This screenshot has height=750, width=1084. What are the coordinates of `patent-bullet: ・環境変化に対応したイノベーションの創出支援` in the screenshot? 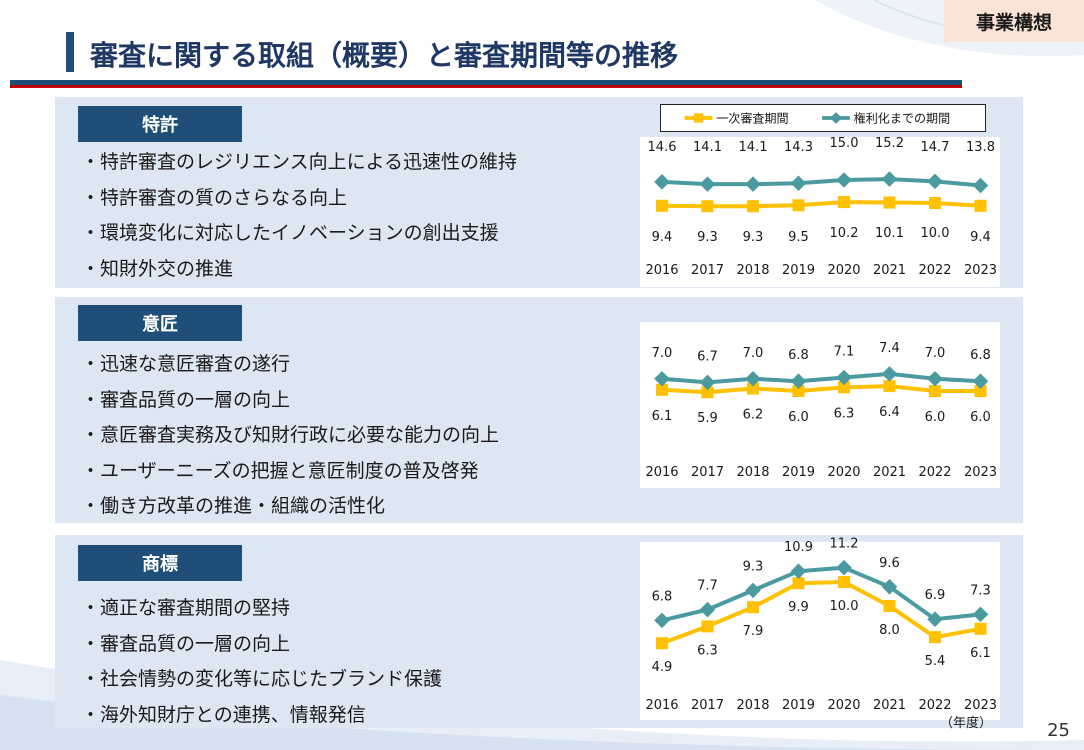 It's located at (290, 233).